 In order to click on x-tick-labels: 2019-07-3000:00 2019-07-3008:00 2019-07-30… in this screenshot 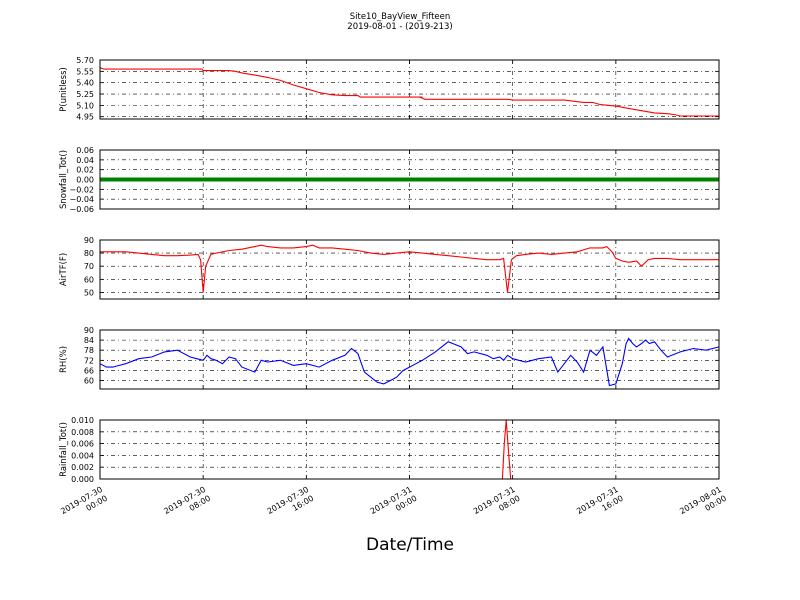, I will do `click(393, 505)`.